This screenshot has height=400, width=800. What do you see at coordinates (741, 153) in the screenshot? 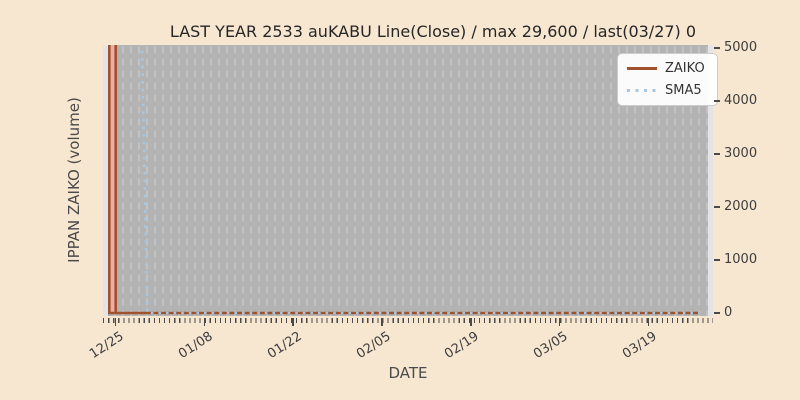
I see `y-tick-label: 3000` at bounding box center [741, 153].